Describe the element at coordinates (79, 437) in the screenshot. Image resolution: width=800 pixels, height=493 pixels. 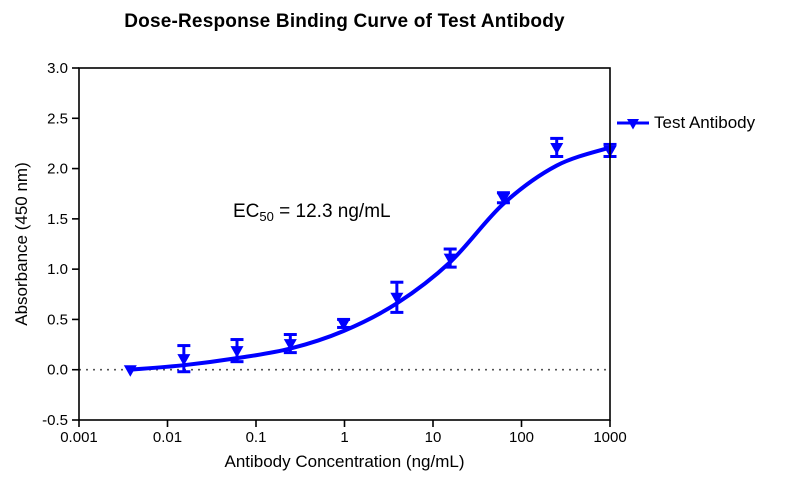
I see `x-tick-label: 0.001` at that location.